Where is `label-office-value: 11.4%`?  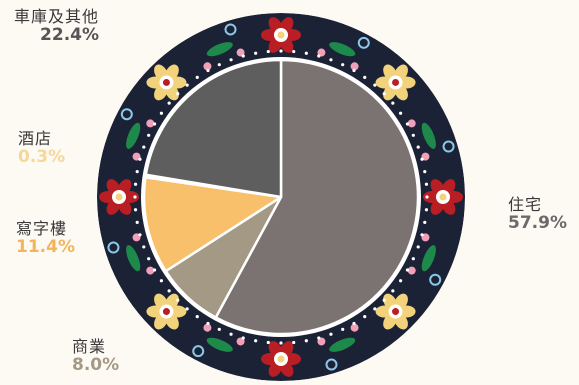 label-office-value: 11.4% is located at coordinates (45, 247).